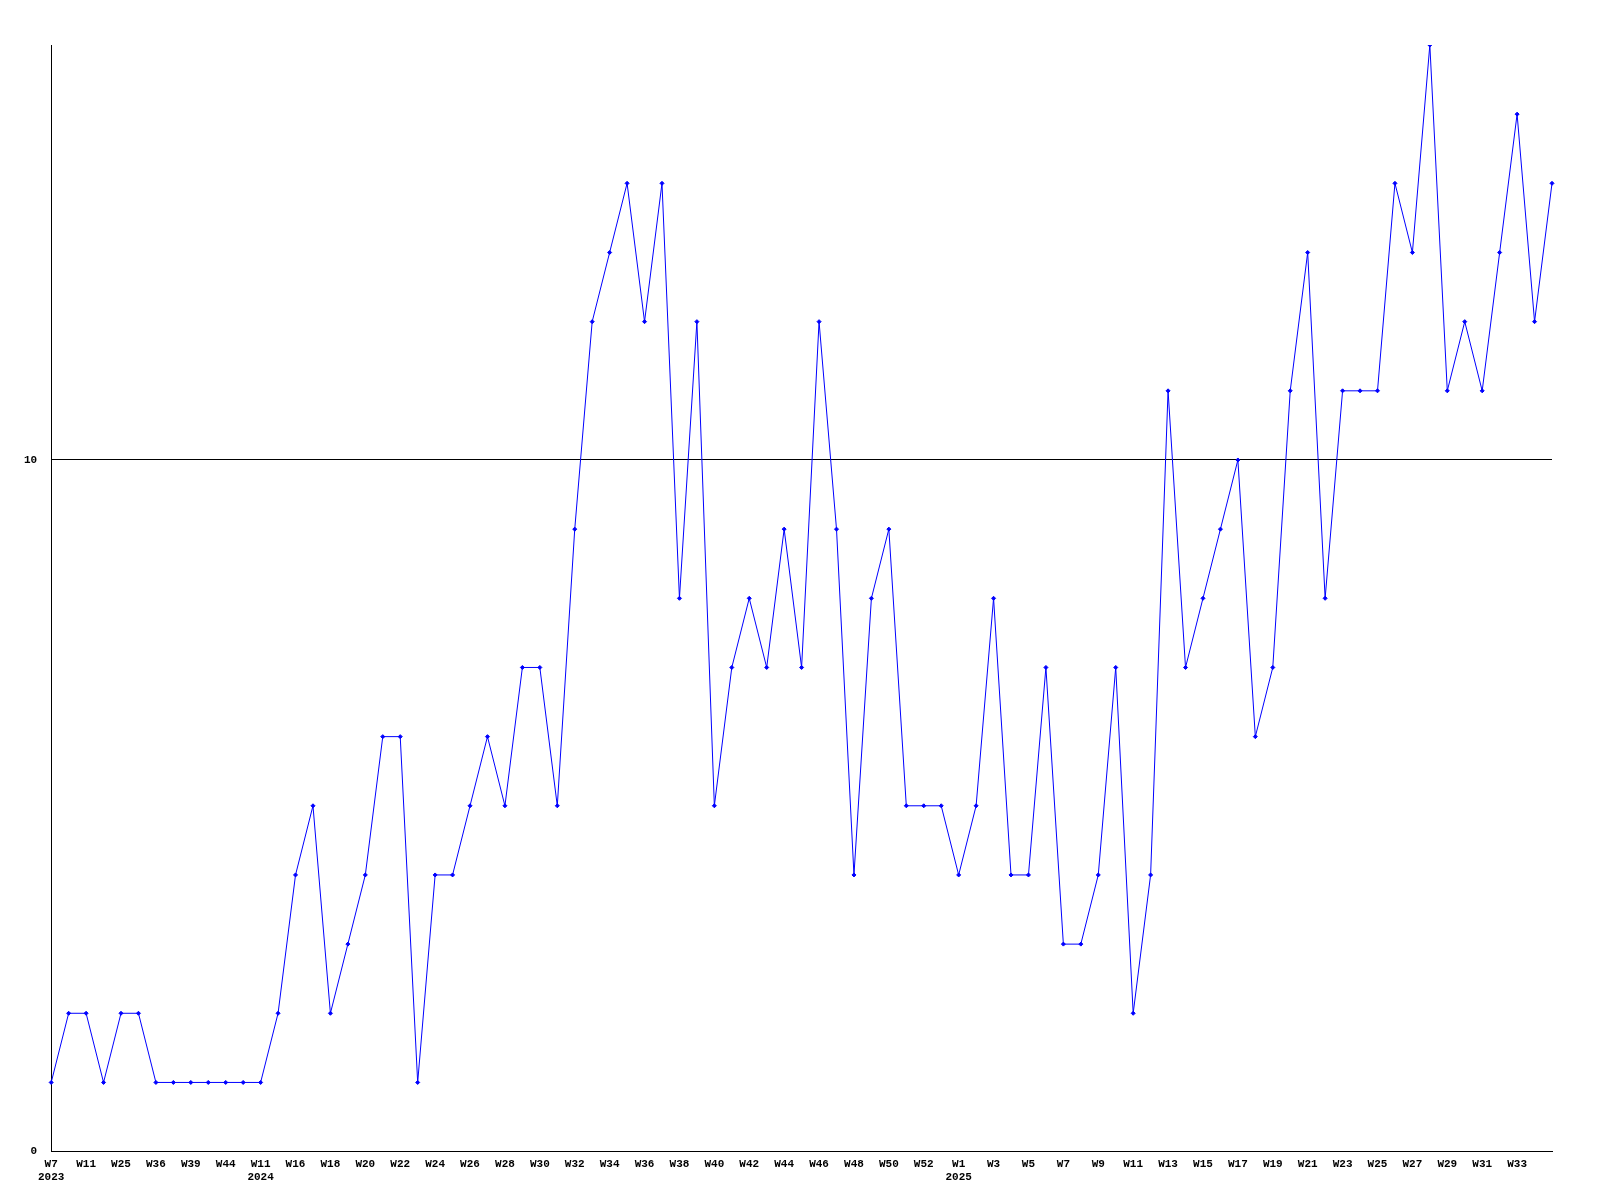  What do you see at coordinates (1342, 1163) in the screenshot?
I see `x-tick-label: W23` at bounding box center [1342, 1163].